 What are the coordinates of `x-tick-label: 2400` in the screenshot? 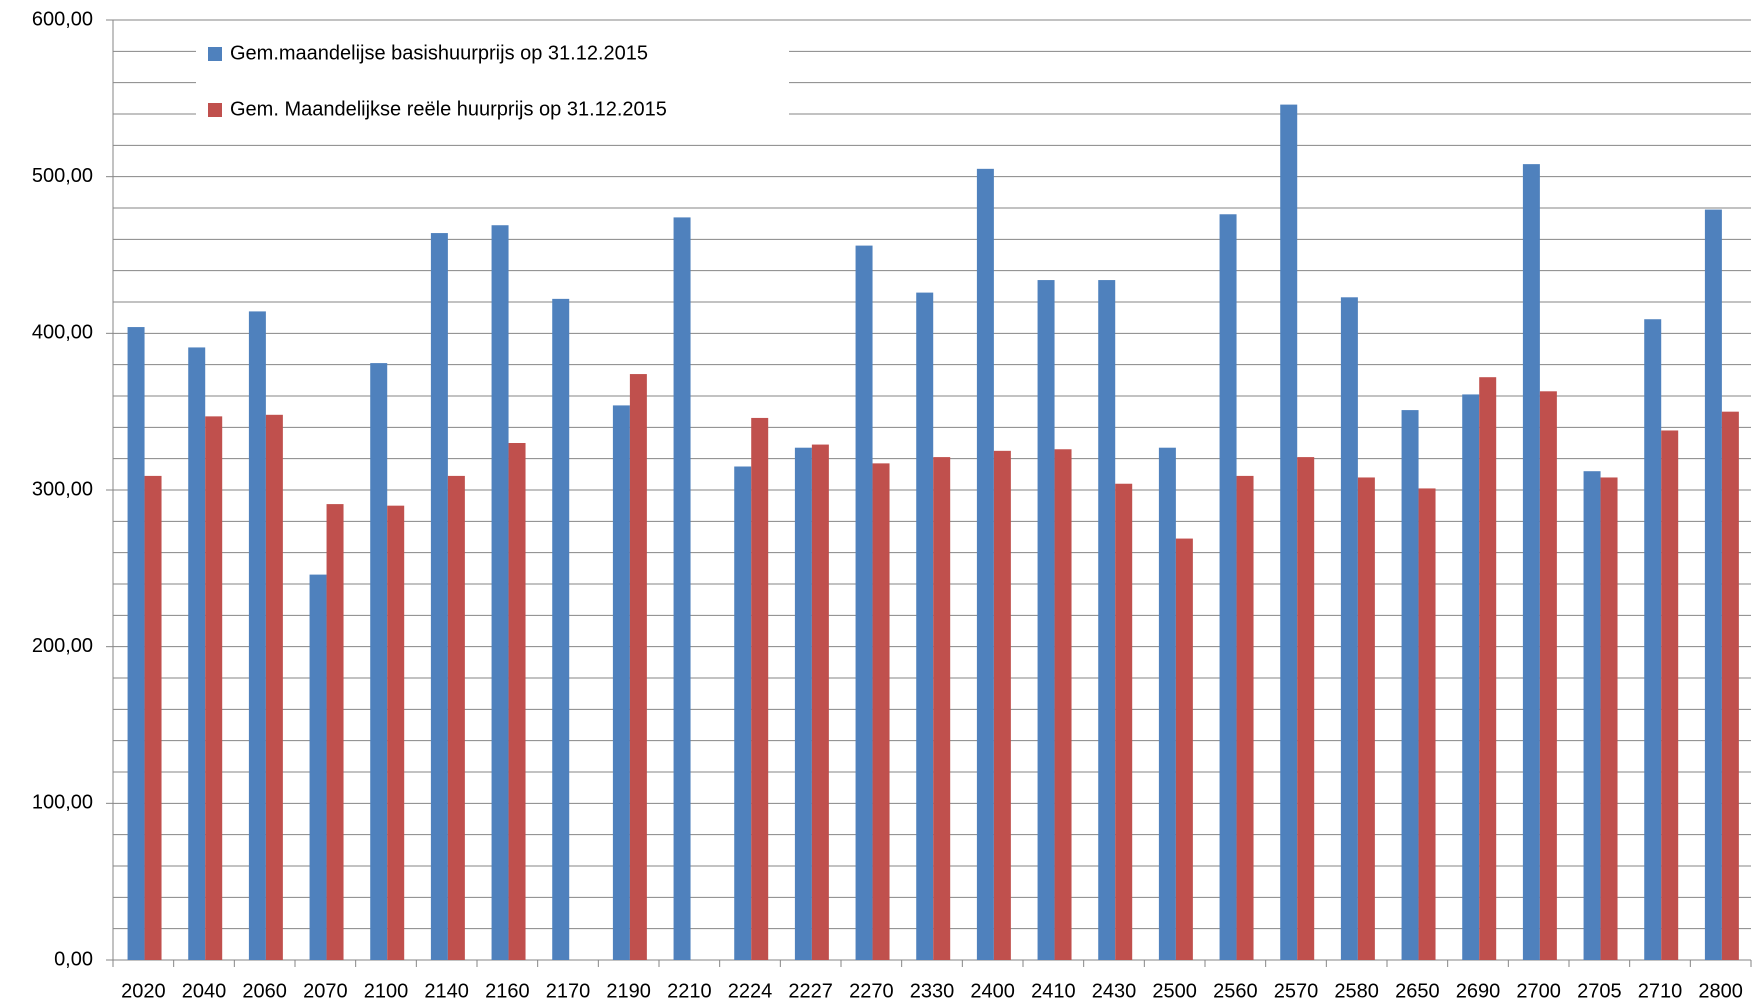 It's located at (992, 991).